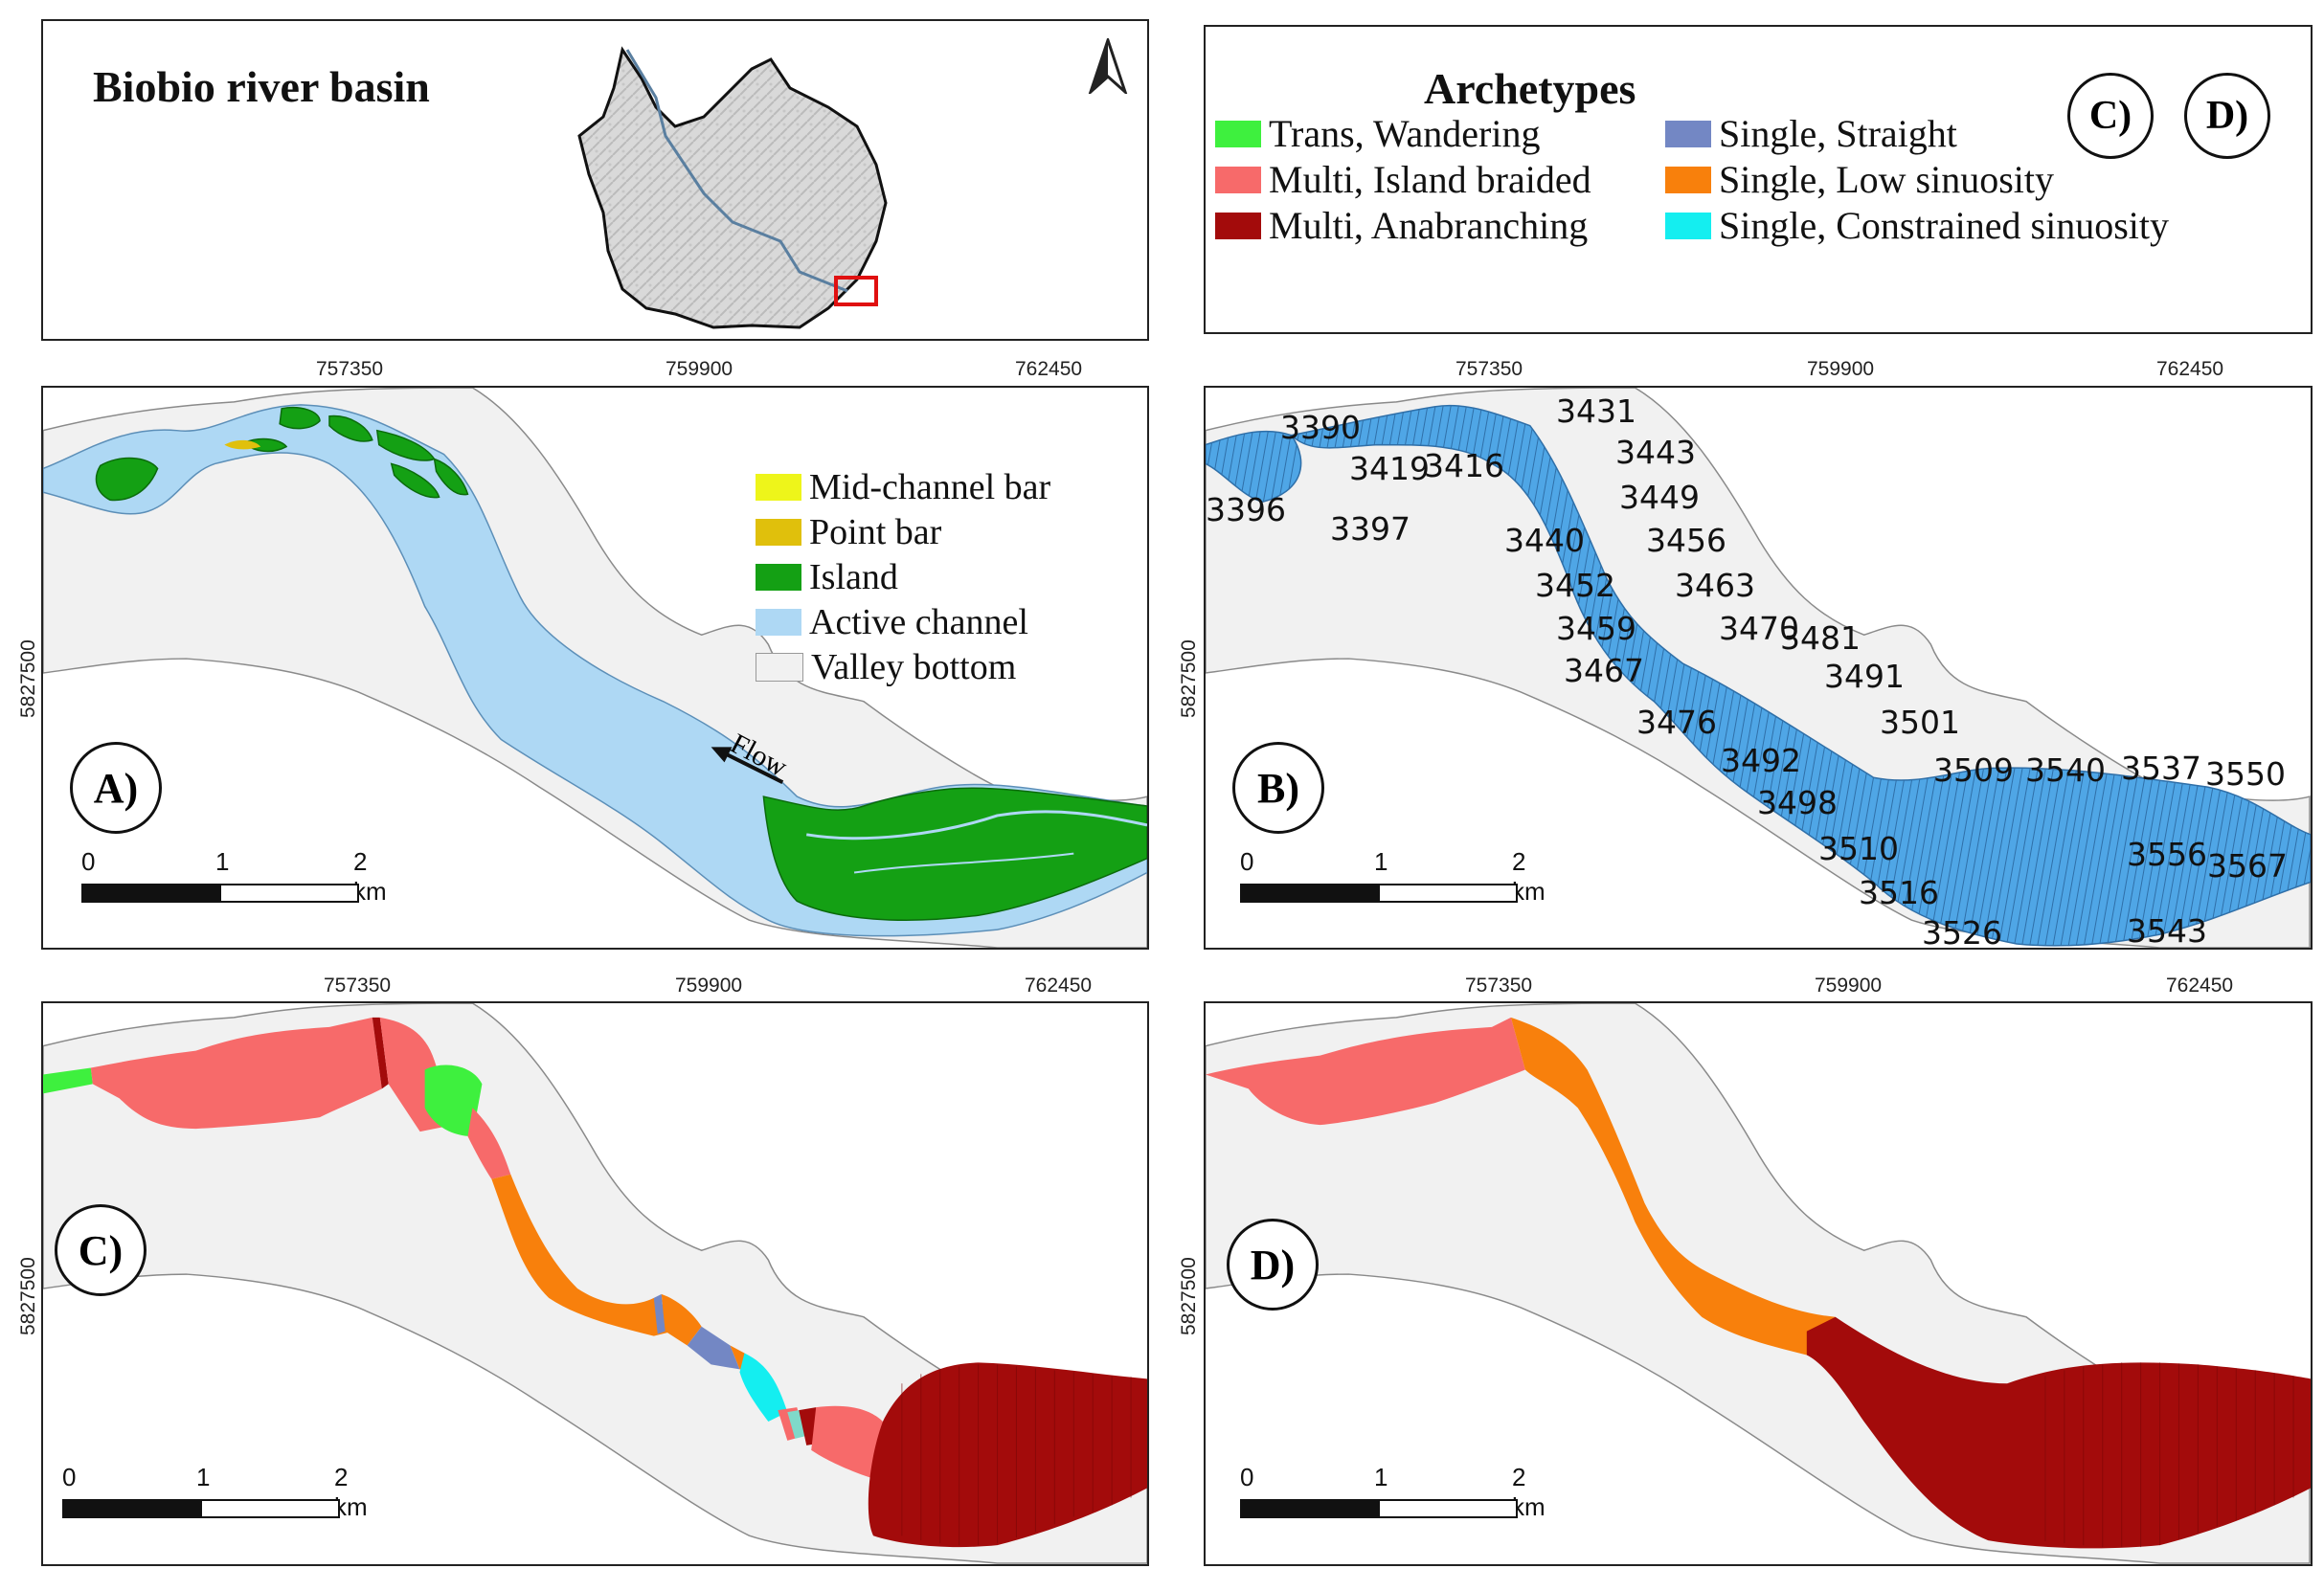 Image resolution: width=2324 pixels, height=1591 pixels. Describe the element at coordinates (1887, 179) in the screenshot. I see `legend-label: Single, Low sinuosity` at that location.